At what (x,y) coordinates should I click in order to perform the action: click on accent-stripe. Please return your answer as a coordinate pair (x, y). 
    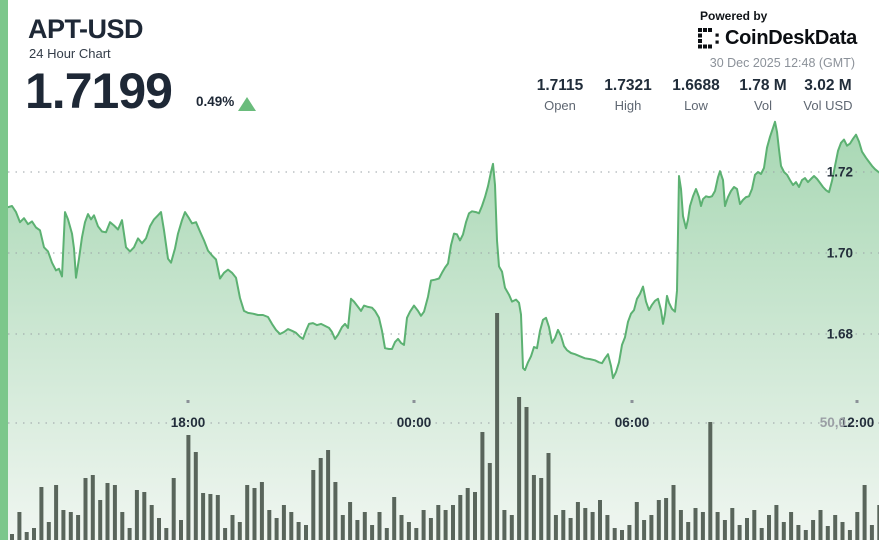
    Looking at the image, I should click on (4, 270).